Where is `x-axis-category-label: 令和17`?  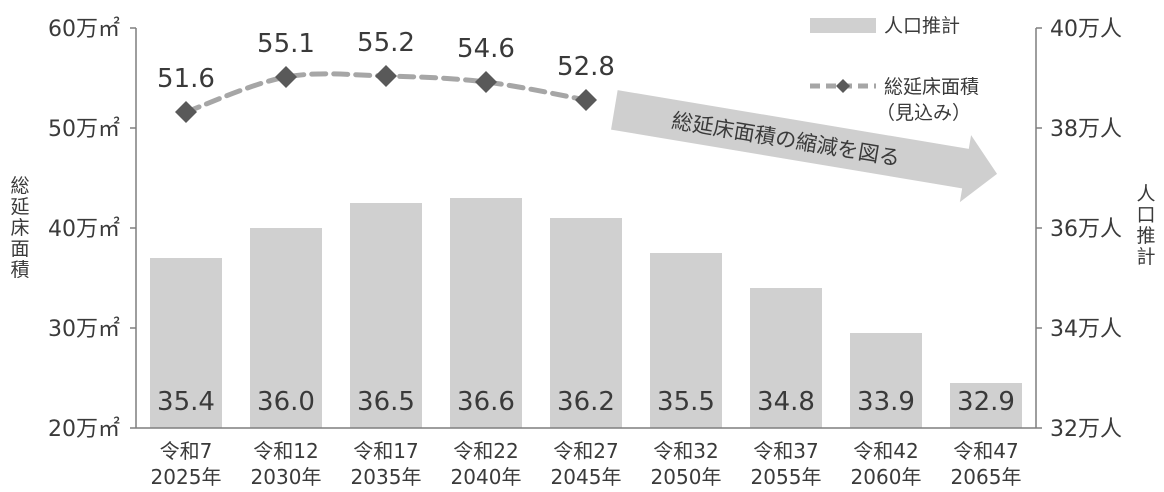 x-axis-category-label: 令和17 is located at coordinates (385, 451).